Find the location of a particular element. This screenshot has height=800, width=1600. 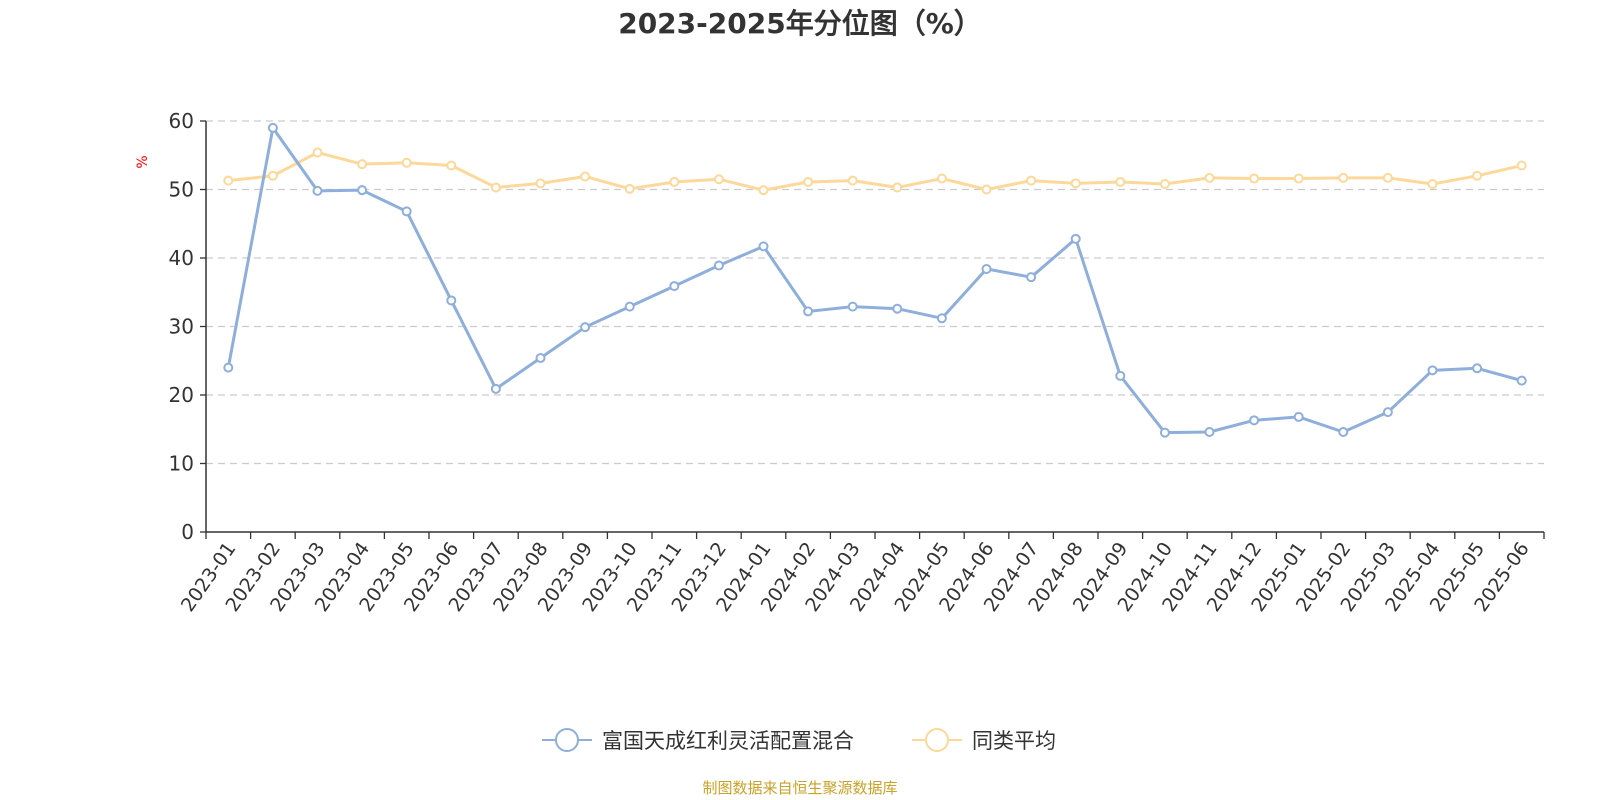

y-tick-label: 50 is located at coordinates (181, 190).